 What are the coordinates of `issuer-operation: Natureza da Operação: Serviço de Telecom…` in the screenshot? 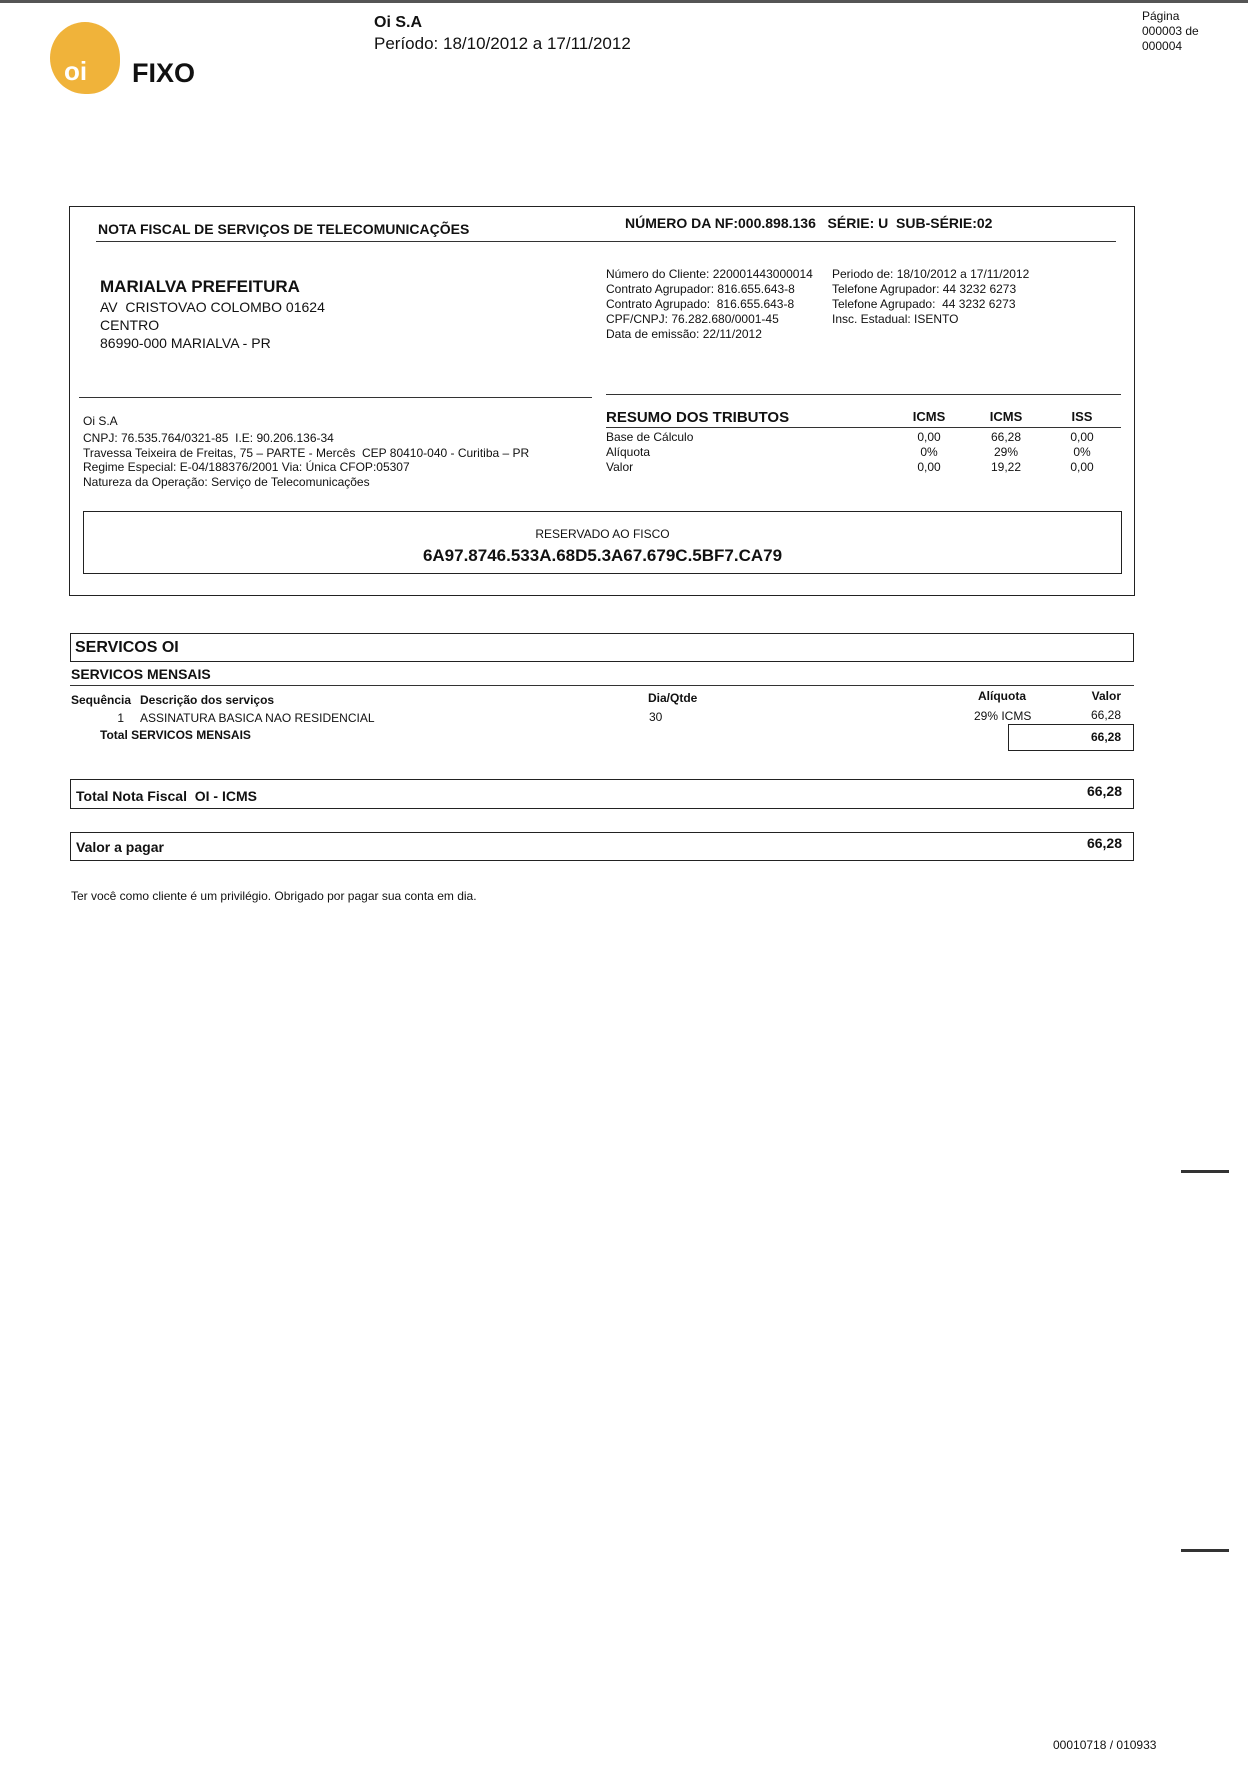 It's located at (226, 481).